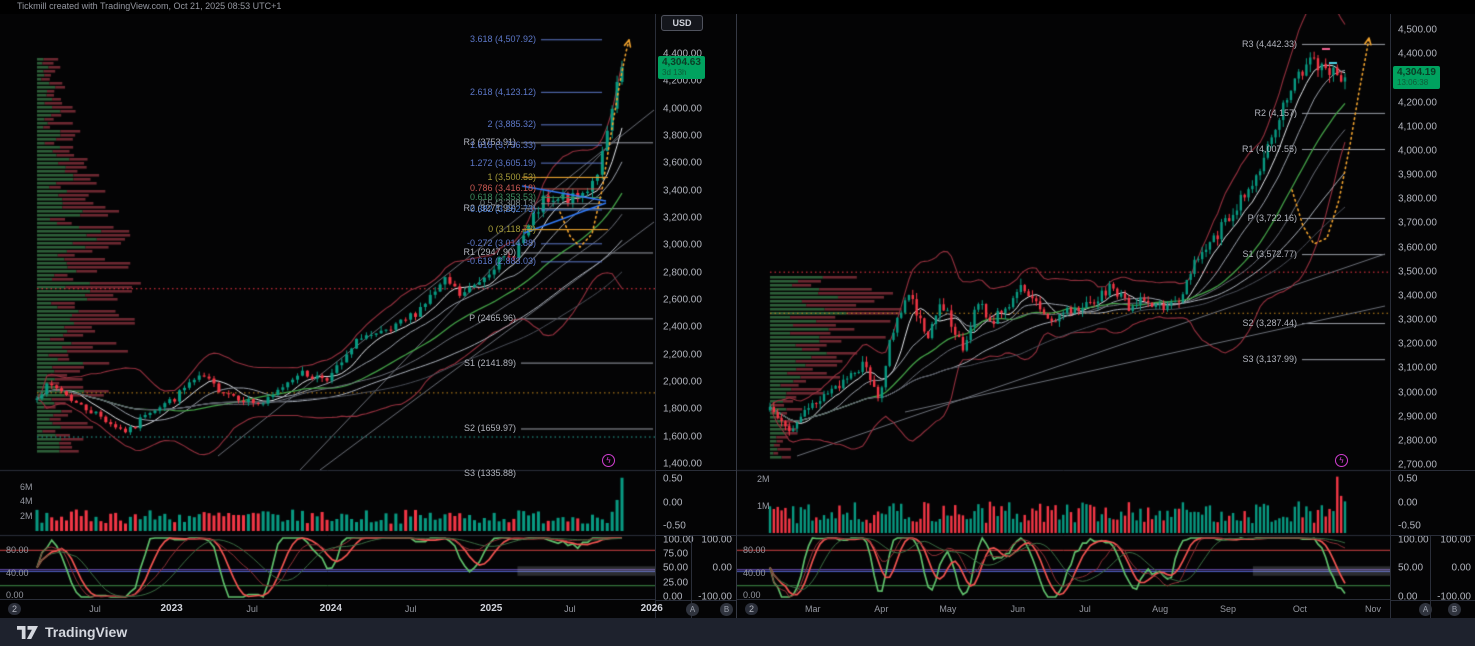 The image size is (1475, 646). I want to click on time-label: Mar, so click(812, 609).